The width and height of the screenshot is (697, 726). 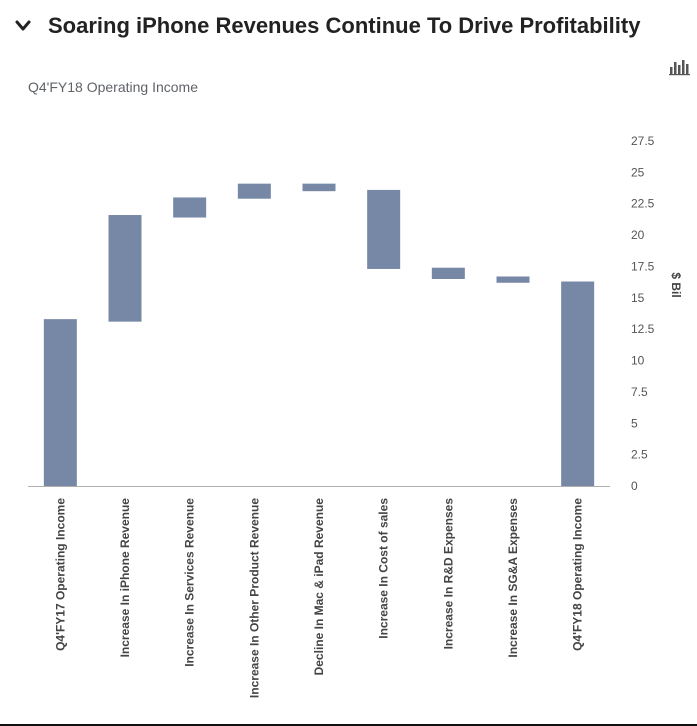 I want to click on x-tick-label: Increase In iPhone Revenue, so click(x=125, y=578).